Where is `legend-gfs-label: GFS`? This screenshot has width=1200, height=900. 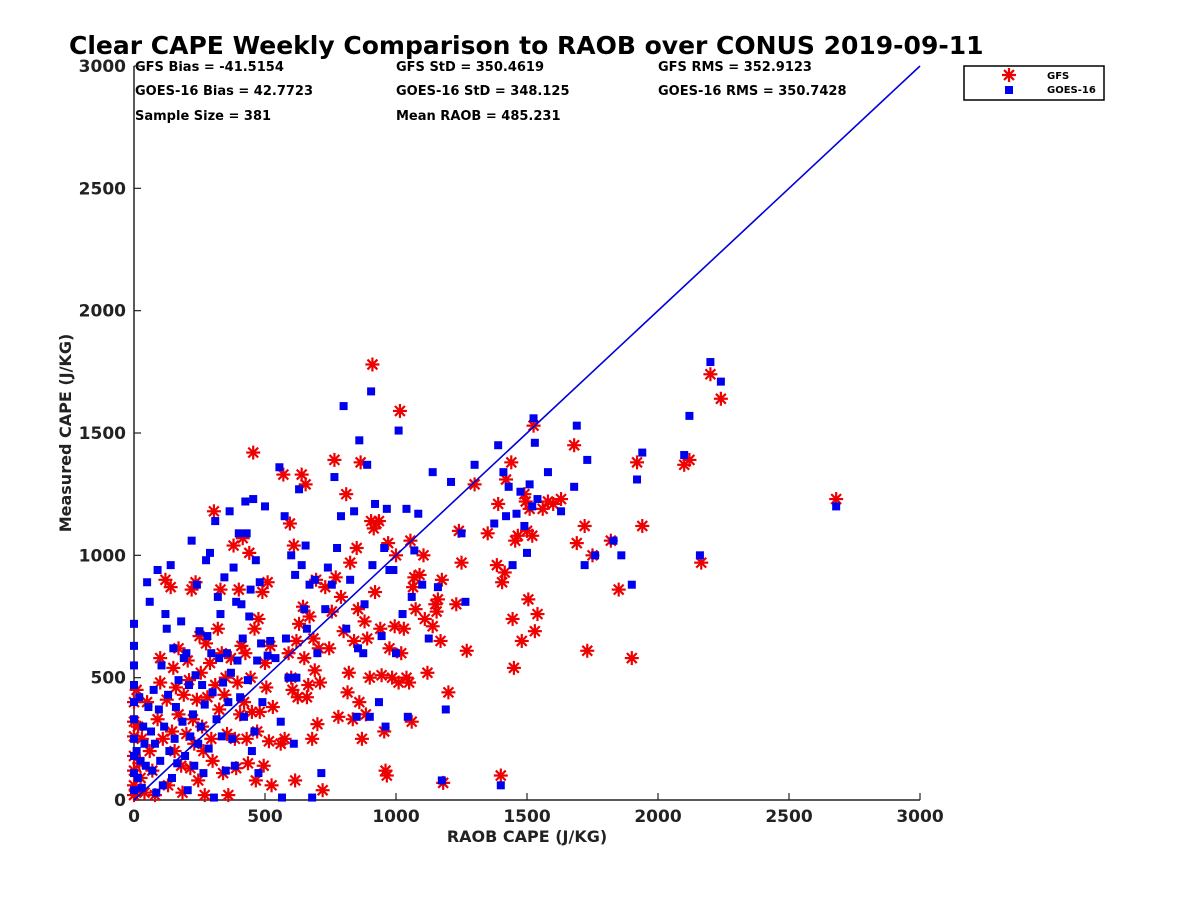 legend-gfs-label: GFS is located at coordinates (1058, 76).